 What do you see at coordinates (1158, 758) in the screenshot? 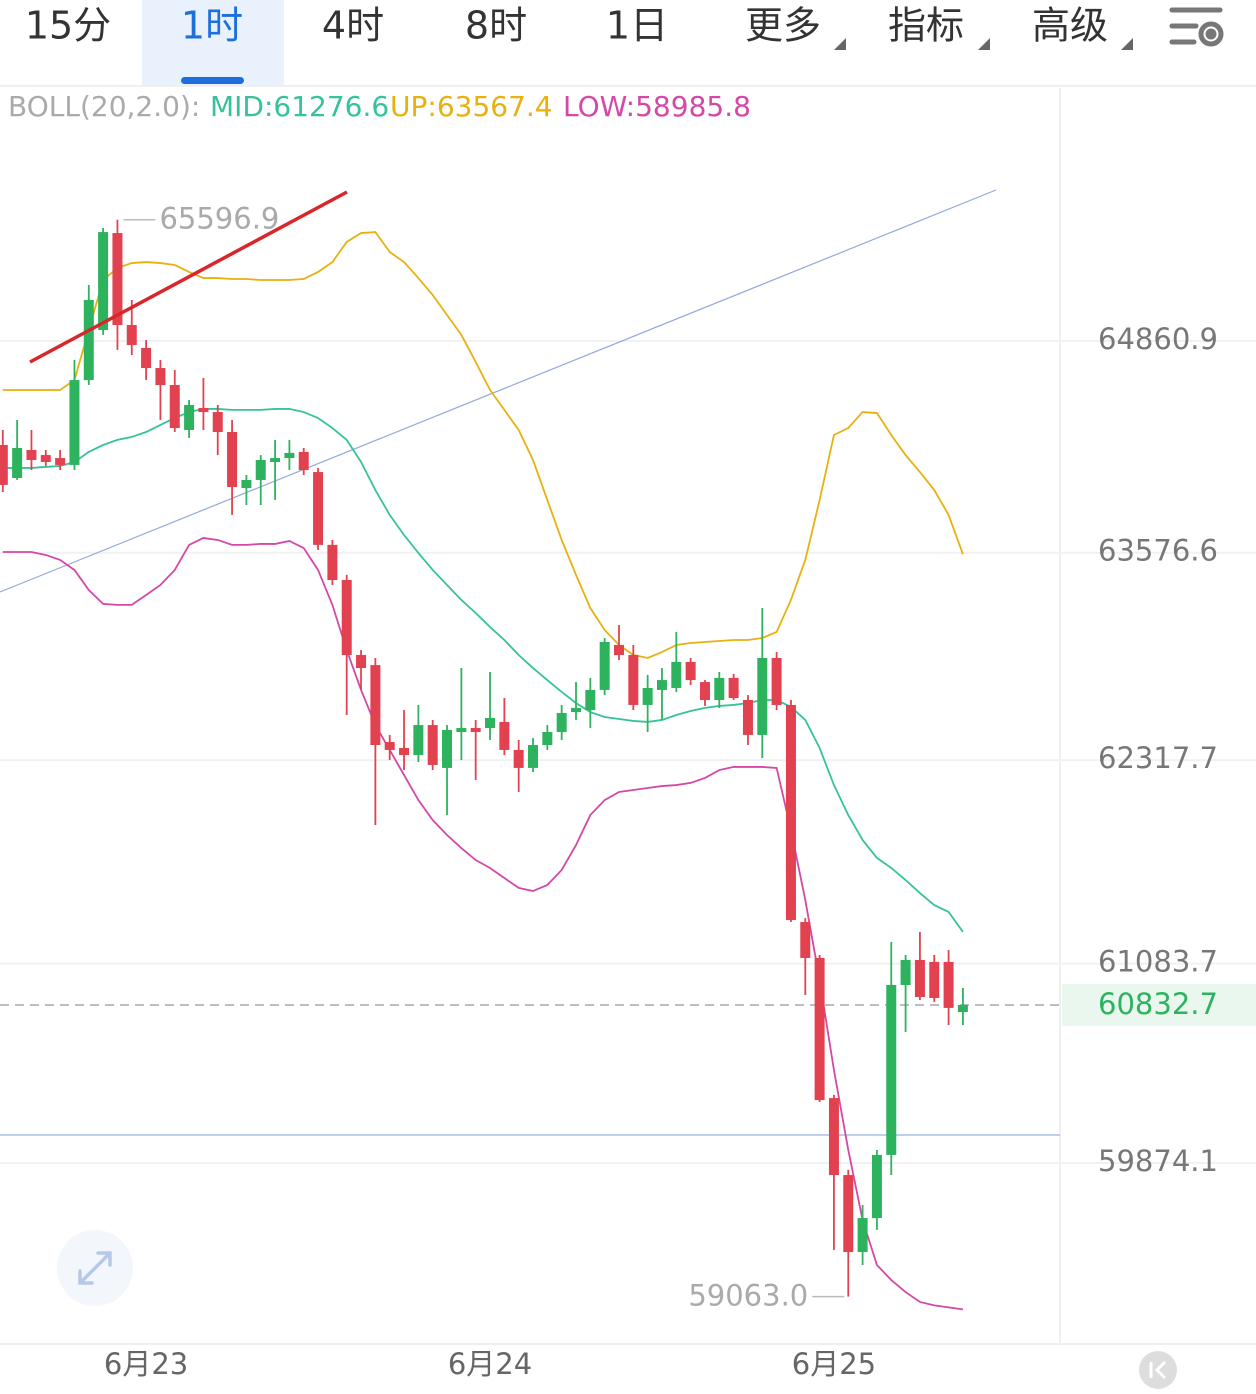
I see `y-tick-label: 62317.7` at bounding box center [1158, 758].